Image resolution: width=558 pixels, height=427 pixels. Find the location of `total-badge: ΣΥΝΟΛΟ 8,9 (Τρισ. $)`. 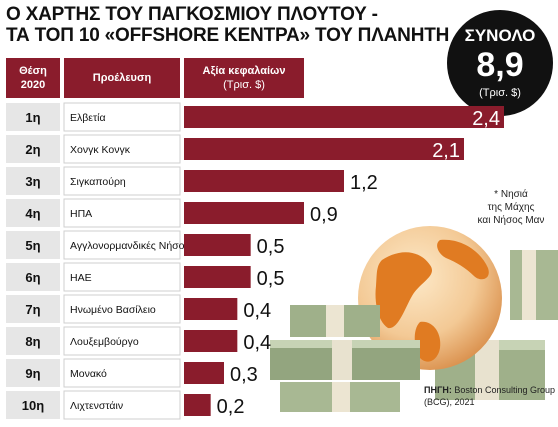

total-badge: ΣΥΝΟΛΟ 8,9 (Τρισ. $) is located at coordinates (500, 63).